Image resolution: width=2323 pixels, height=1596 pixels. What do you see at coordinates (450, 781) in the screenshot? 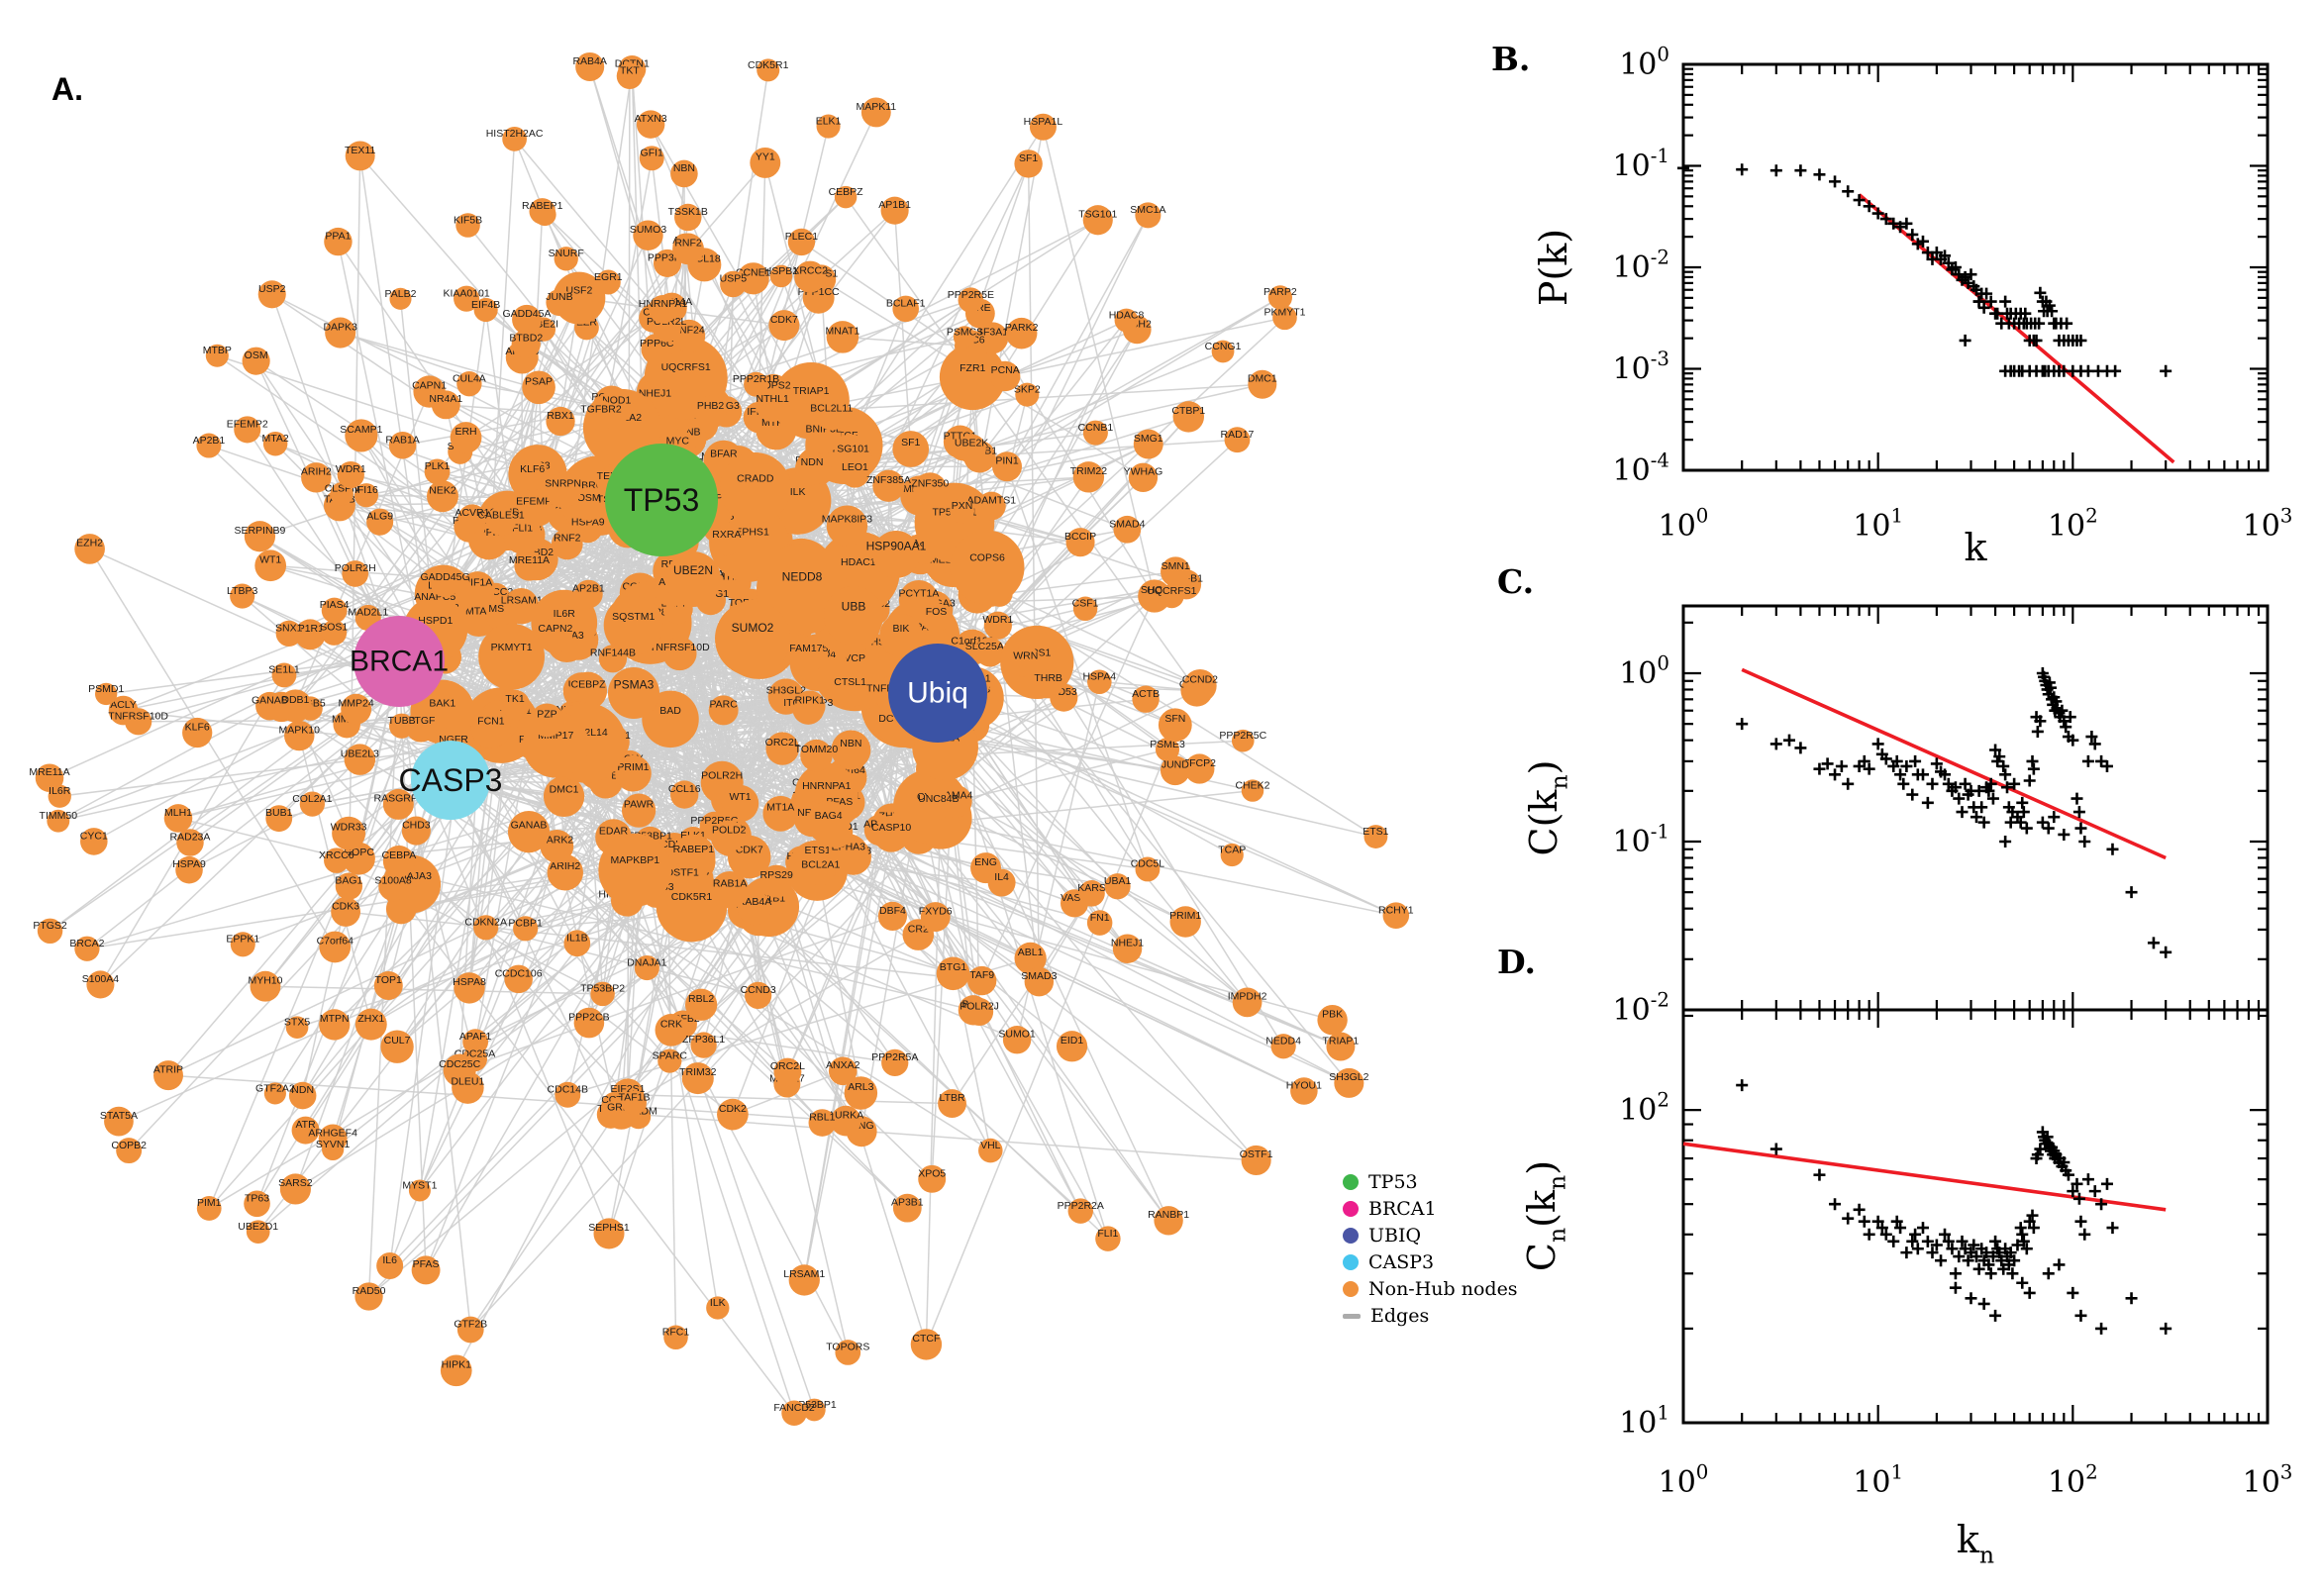
I see `hub-casp3` at bounding box center [450, 781].